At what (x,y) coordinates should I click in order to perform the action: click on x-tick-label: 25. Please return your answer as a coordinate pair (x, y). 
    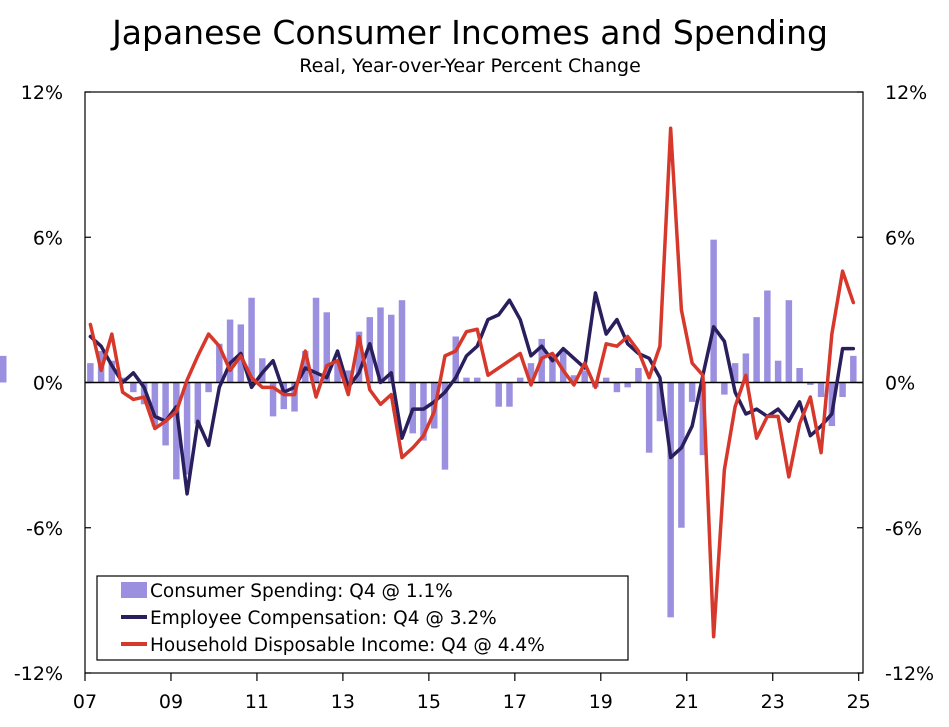
    Looking at the image, I should click on (859, 702).